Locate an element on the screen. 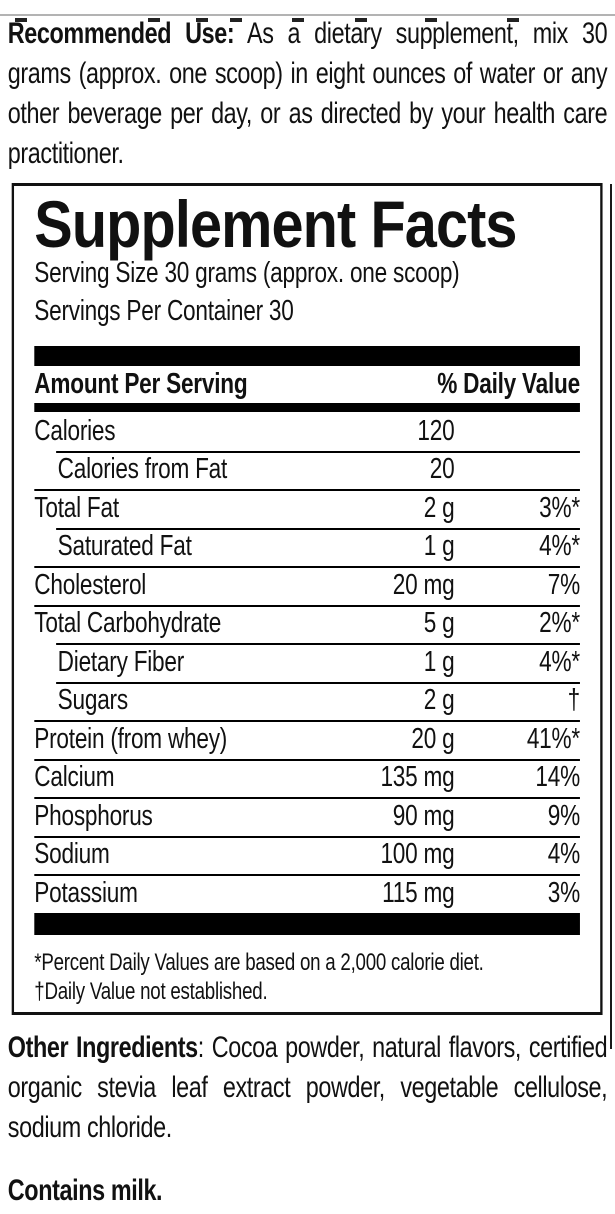  nutrient-name: Sodium is located at coordinates (72, 854).